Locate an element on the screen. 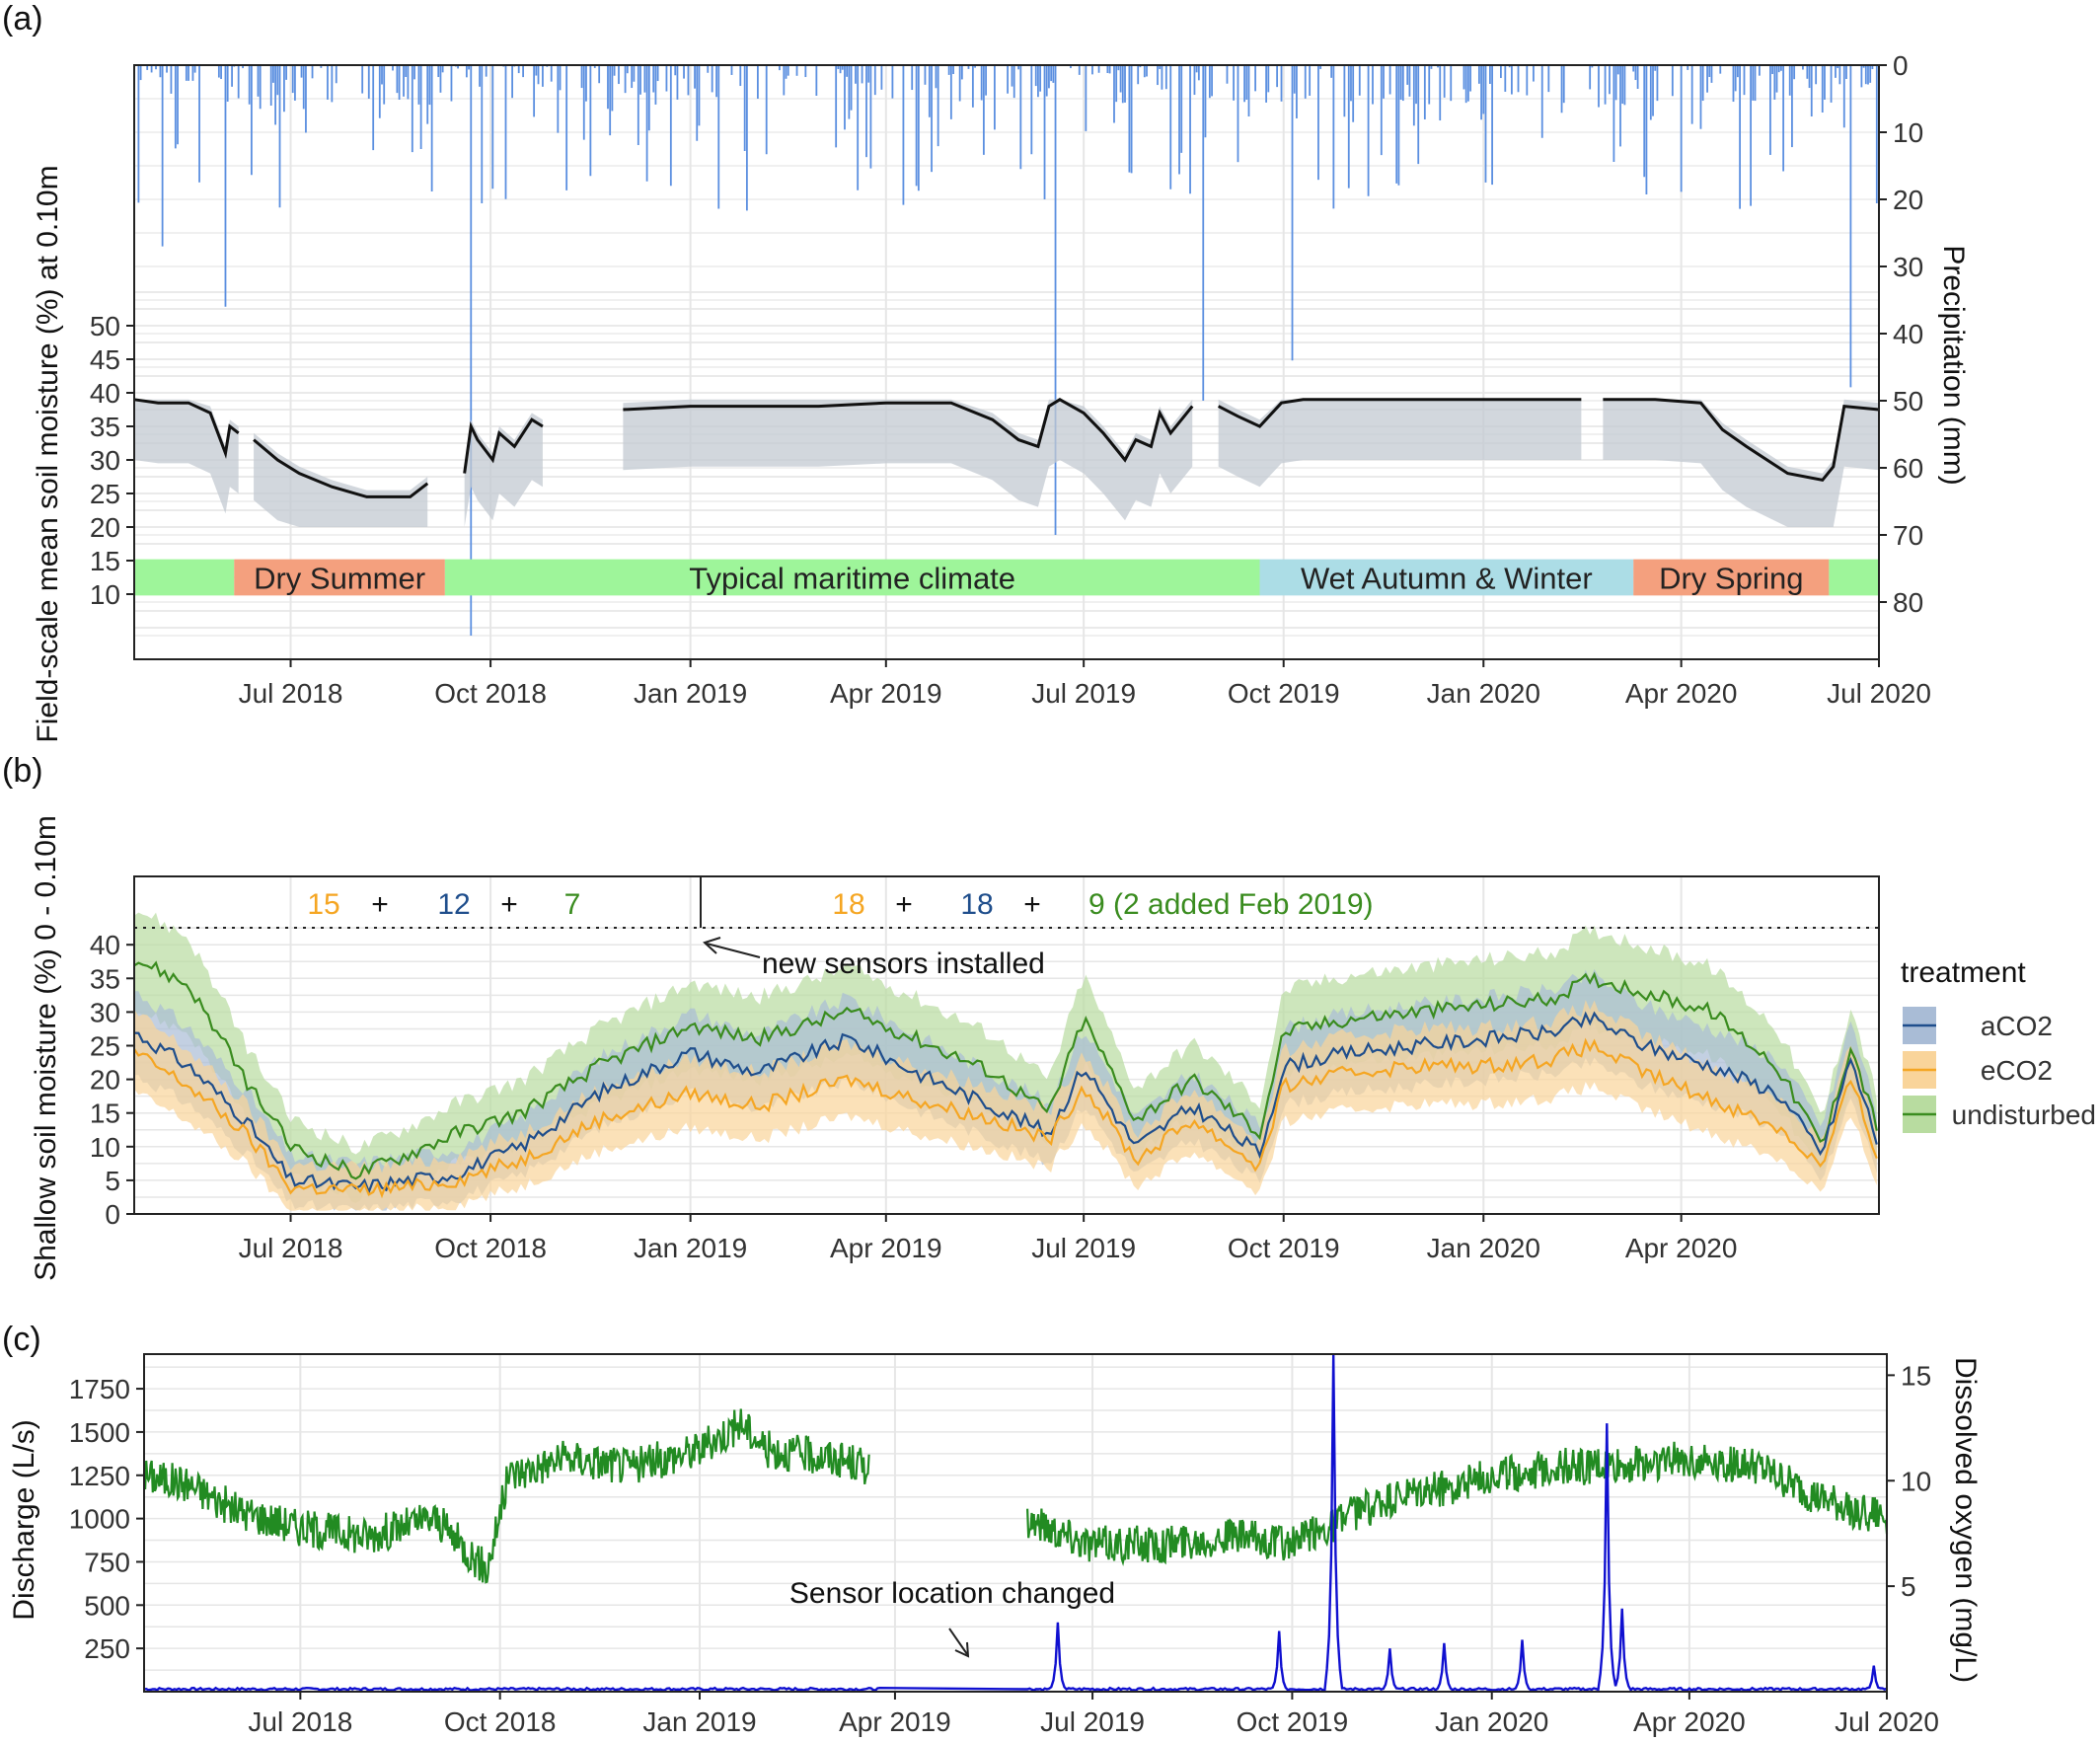  treatment-bands is located at coordinates (1005, 1061).